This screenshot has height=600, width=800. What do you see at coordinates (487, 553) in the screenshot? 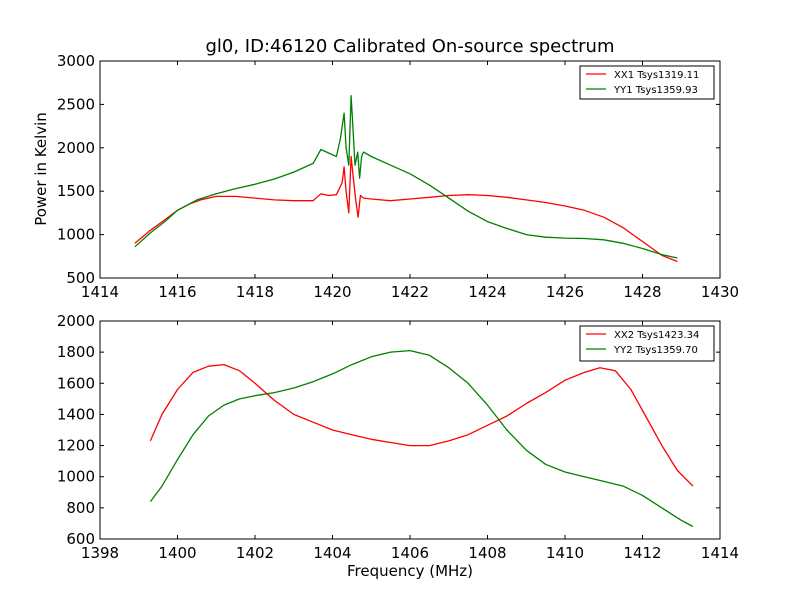
I see `x-tick-label: 1408` at bounding box center [487, 553].